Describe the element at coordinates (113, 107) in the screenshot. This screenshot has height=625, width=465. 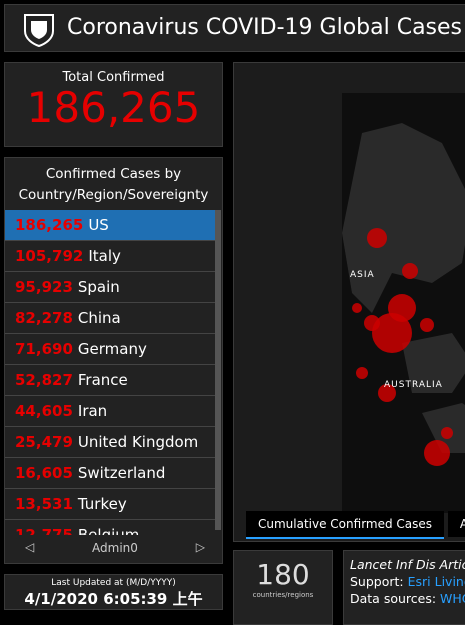
I see `total-value: 186,265` at that location.